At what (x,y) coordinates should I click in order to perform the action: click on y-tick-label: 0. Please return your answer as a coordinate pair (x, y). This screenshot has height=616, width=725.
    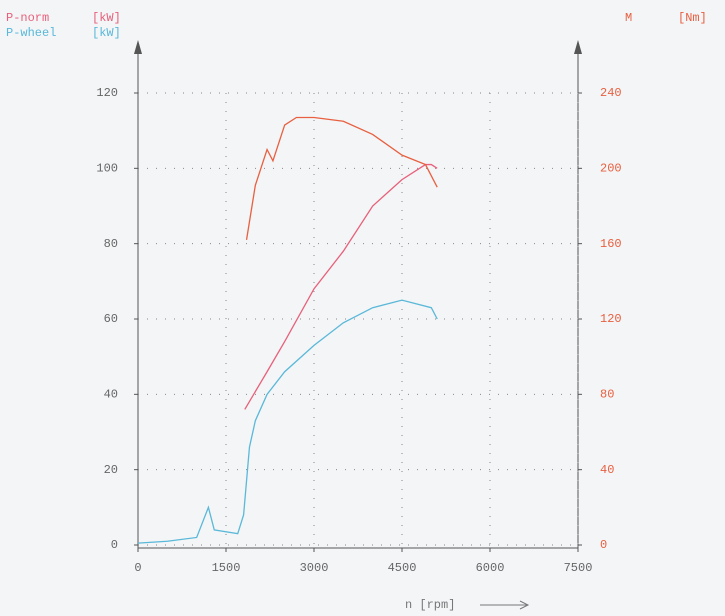
    Looking at the image, I should click on (114, 545).